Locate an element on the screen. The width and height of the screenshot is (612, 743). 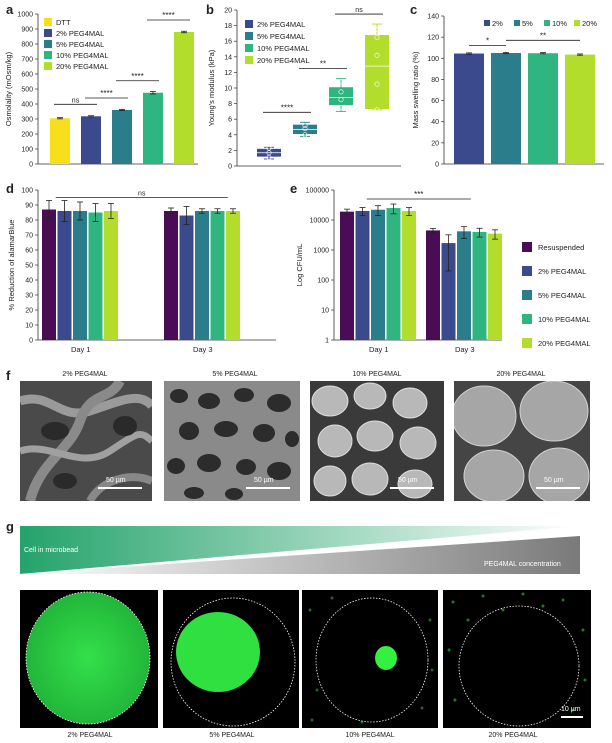
significance-label: ** is located at coordinates (323, 64).